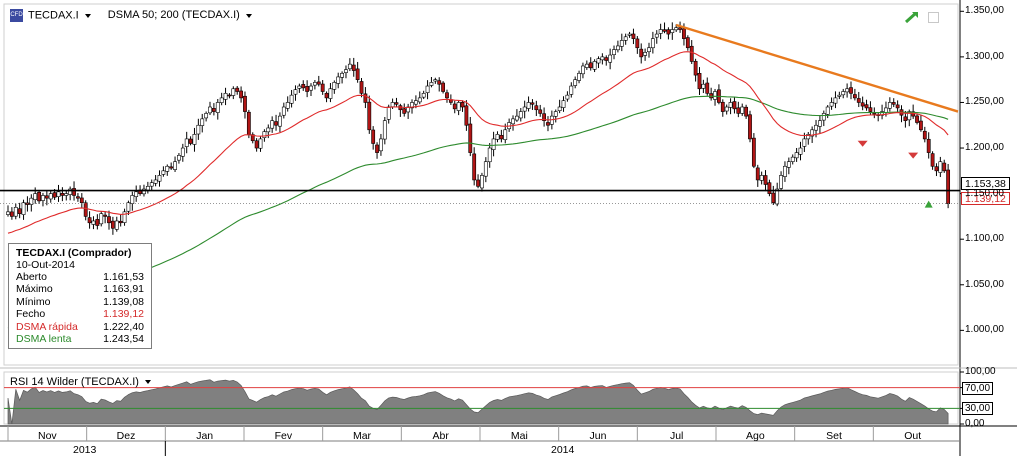 This screenshot has width=1017, height=456. Describe the element at coordinates (912, 17) in the screenshot. I see `trend-arrow-icon` at that location.